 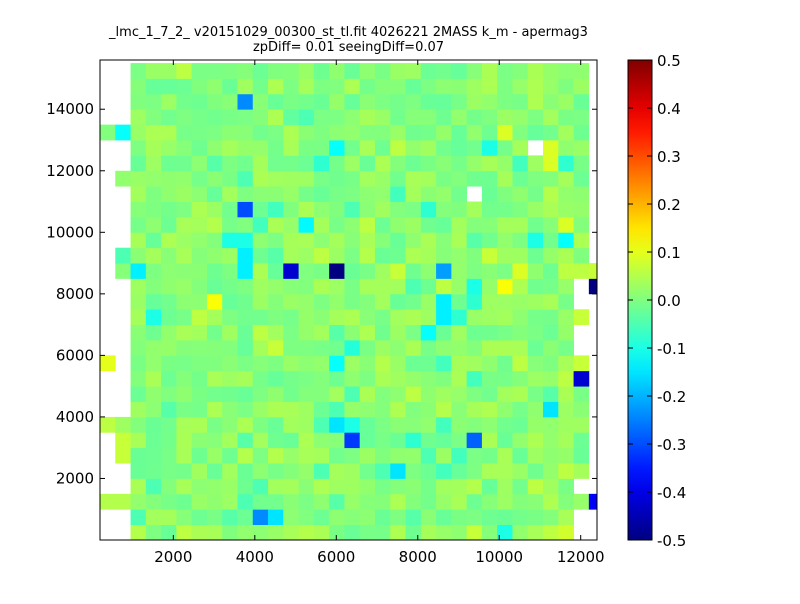 What do you see at coordinates (671, 349) in the screenshot?
I see `colorbar-tick-label: -0.1` at bounding box center [671, 349].